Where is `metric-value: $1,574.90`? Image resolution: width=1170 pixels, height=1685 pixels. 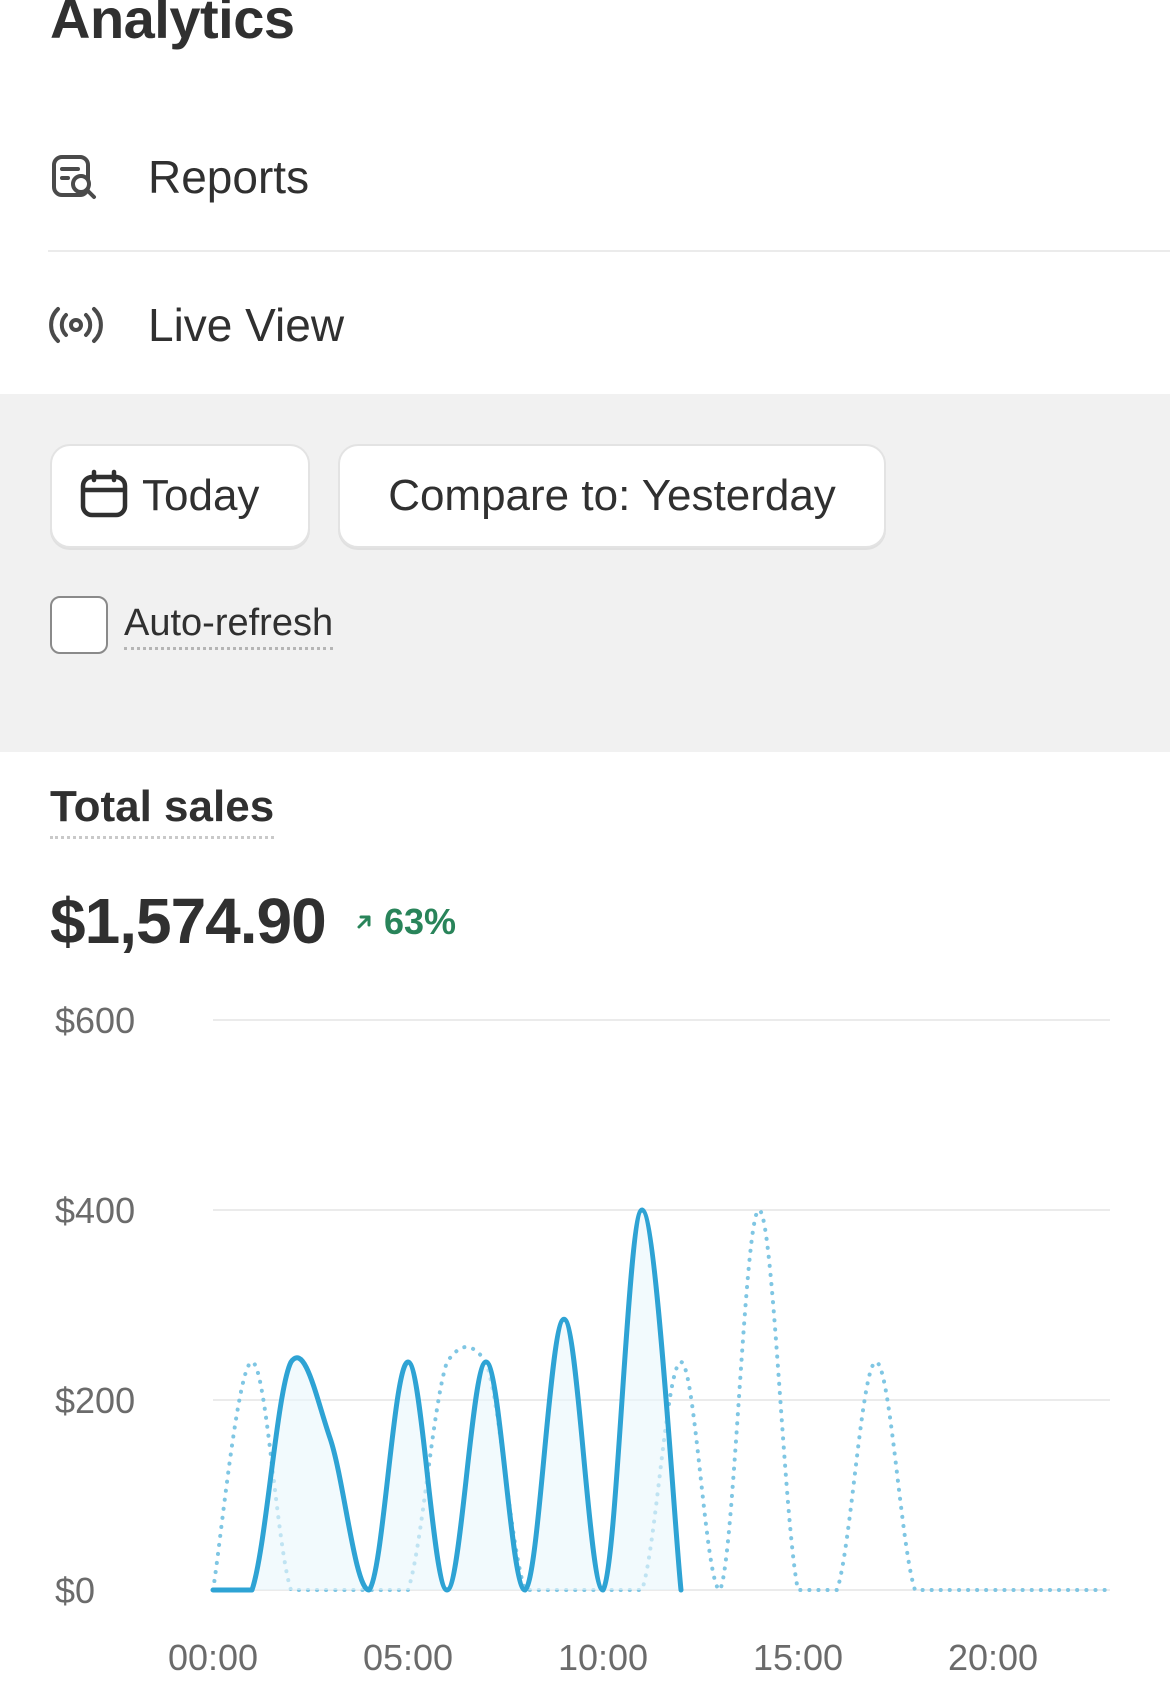
metric-value: $1,574.90 is located at coordinates (188, 921).